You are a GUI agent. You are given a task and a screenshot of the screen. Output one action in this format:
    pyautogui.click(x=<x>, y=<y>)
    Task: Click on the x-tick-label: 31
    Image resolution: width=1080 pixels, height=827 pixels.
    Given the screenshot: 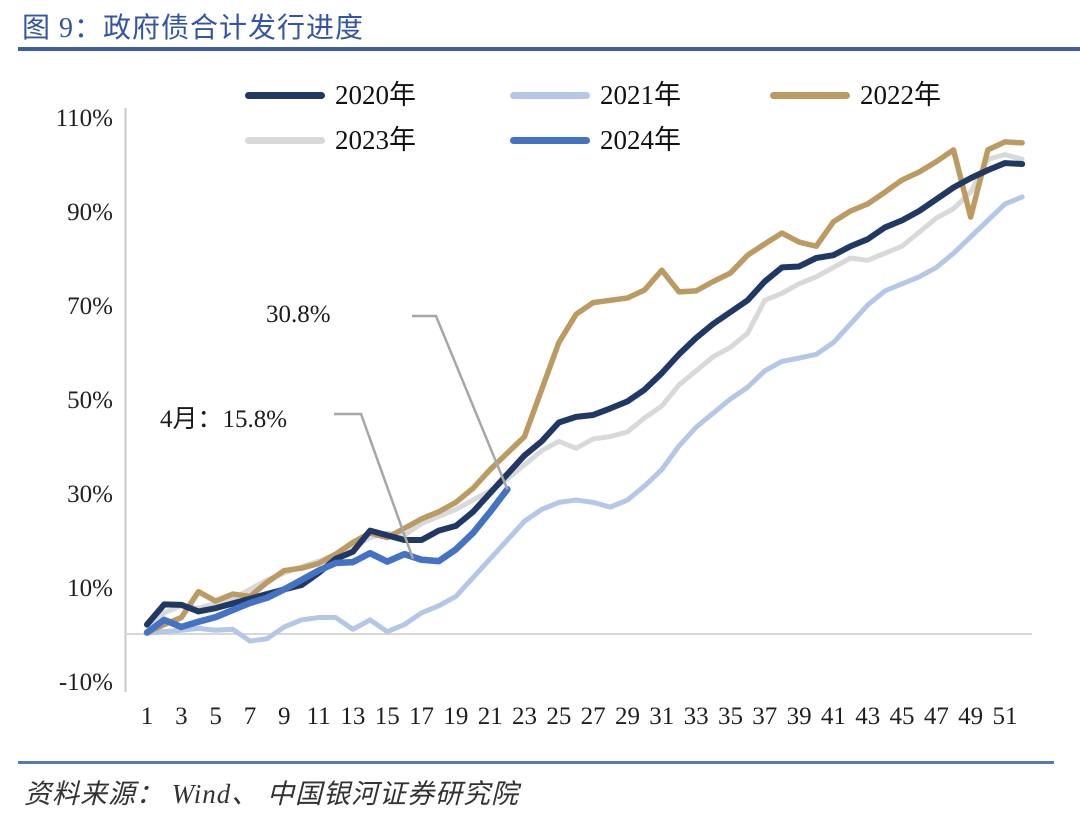 What is the action you would take?
    pyautogui.click(x=661, y=716)
    